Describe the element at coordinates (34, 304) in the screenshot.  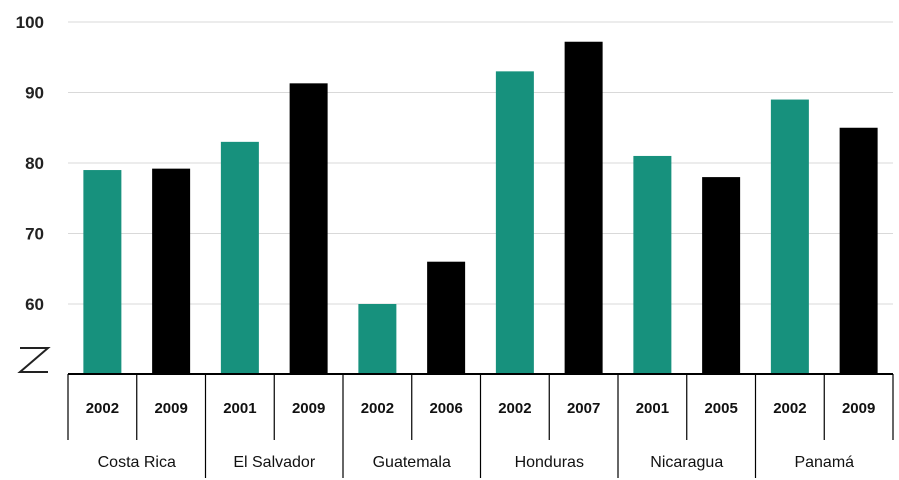
I see `y-tick-label: 60` at that location.